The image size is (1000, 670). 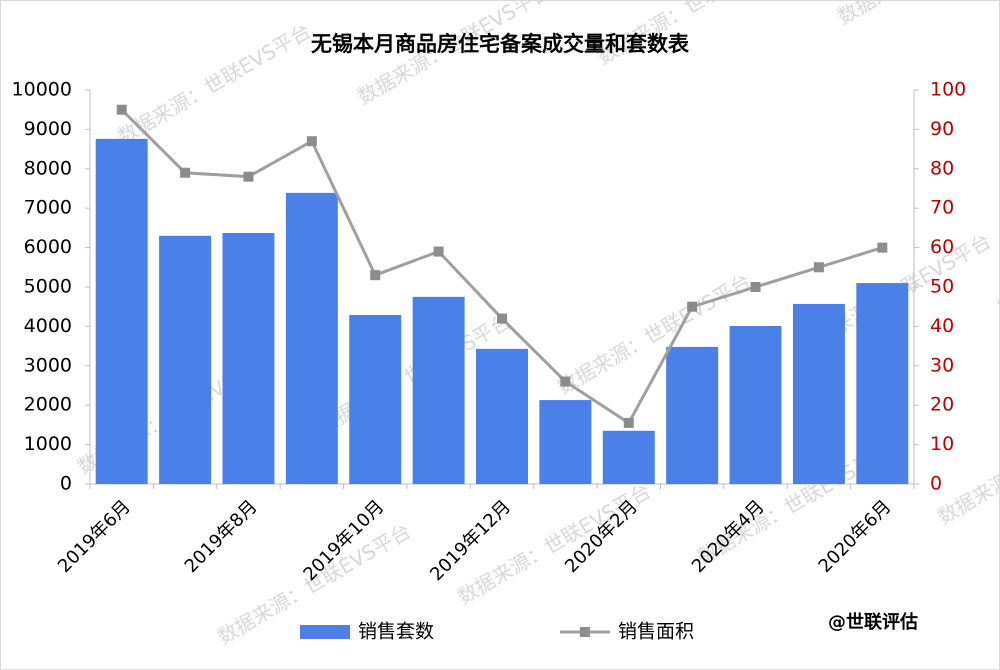 I want to click on y2-tick-label: 80, so click(x=942, y=168).